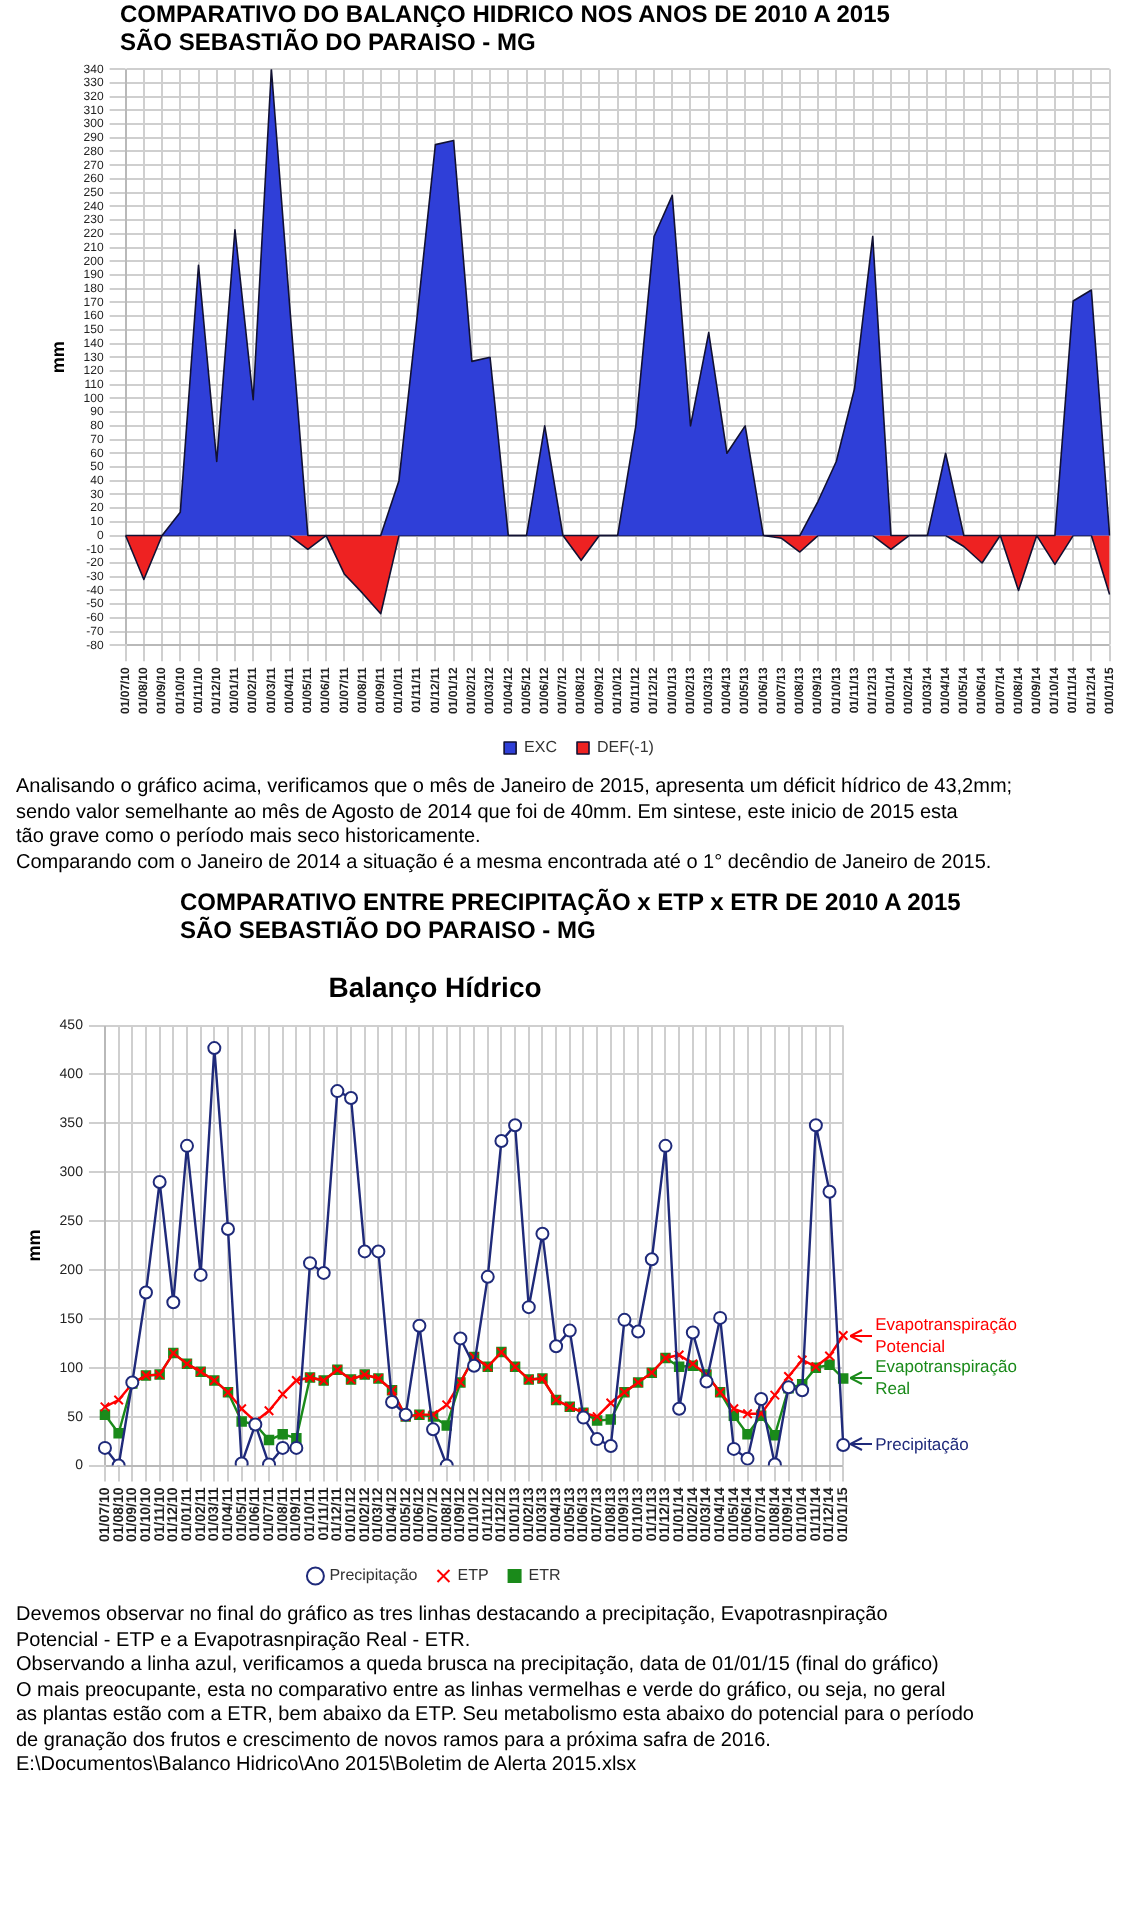 This screenshot has width=1142, height=1920. What do you see at coordinates (505, 14) in the screenshot?
I see `chart-title: COMPARATIVO DO BALANÇO HIDRICO NOS ANOS DE 2010 A 2015` at bounding box center [505, 14].